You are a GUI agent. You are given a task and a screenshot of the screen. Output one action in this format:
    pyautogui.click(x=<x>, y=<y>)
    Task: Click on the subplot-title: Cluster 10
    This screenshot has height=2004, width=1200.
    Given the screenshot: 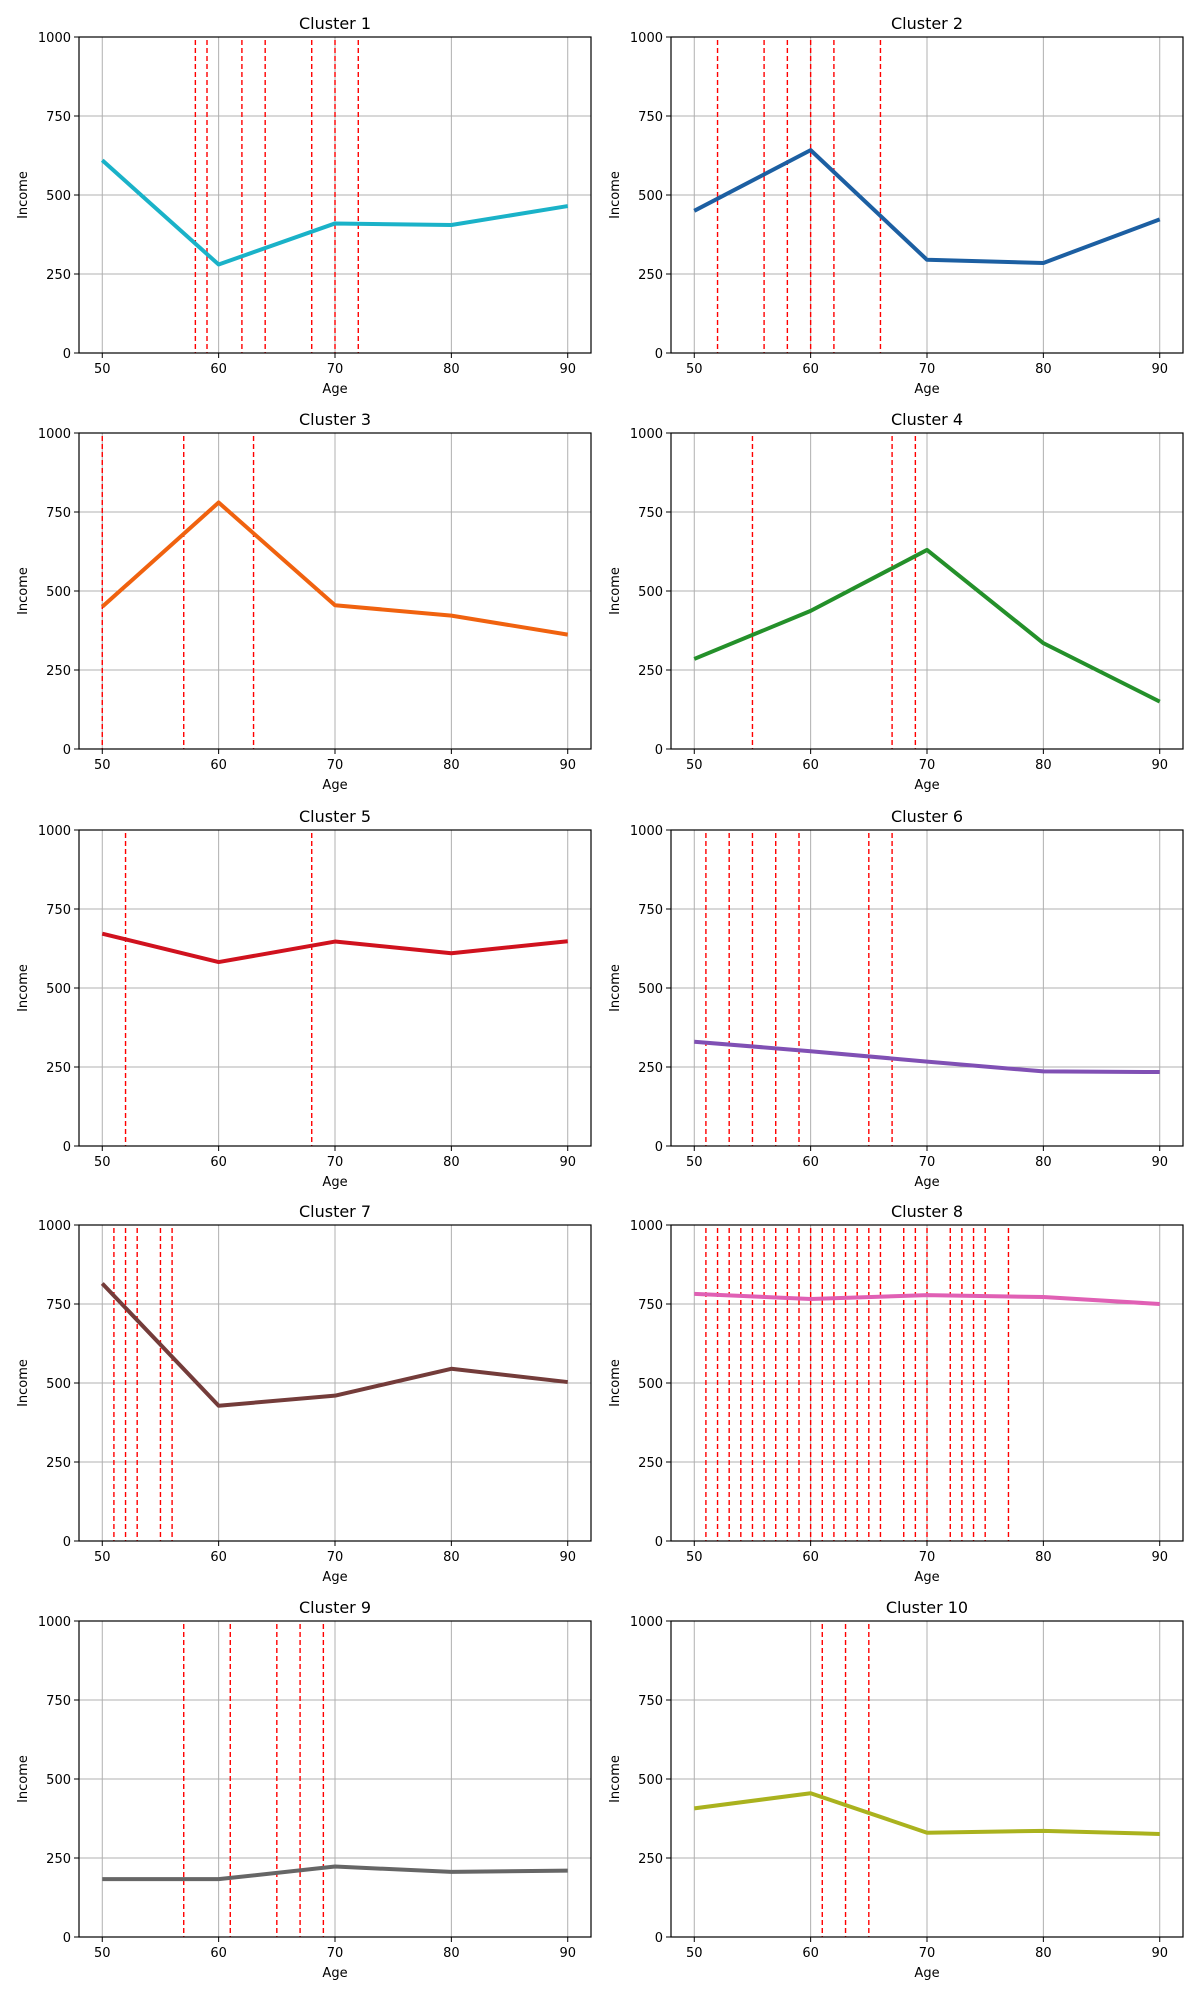 What is the action you would take?
    pyautogui.click(x=927, y=1607)
    